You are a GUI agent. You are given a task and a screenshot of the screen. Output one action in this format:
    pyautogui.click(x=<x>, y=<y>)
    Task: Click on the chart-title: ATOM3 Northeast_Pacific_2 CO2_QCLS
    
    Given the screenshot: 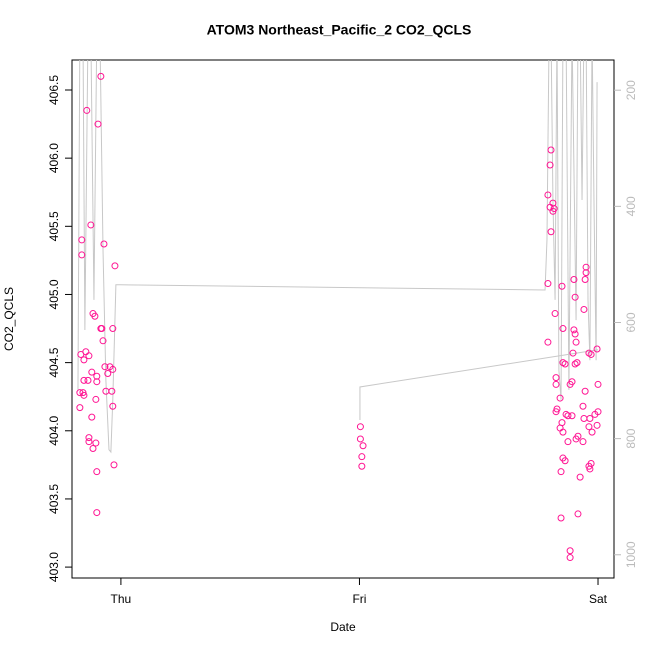 What is the action you would take?
    pyautogui.click(x=339, y=30)
    